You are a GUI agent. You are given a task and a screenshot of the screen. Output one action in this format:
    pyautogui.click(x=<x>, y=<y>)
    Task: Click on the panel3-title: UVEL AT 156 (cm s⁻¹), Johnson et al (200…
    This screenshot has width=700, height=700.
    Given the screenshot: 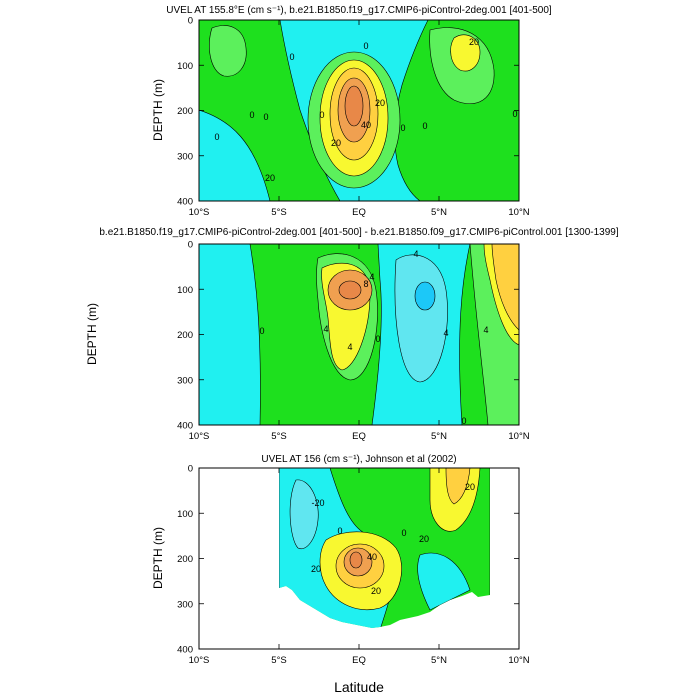 What is the action you would take?
    pyautogui.click(x=358, y=459)
    